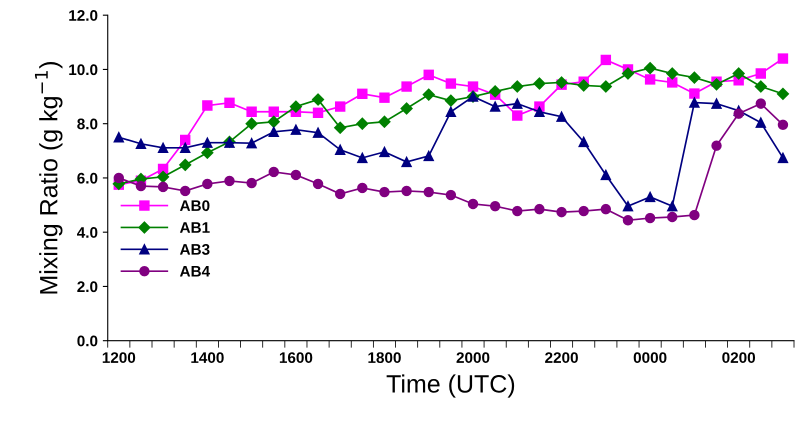 This screenshot has width=798, height=434. I want to click on x-tick-label: 2000, so click(473, 358).